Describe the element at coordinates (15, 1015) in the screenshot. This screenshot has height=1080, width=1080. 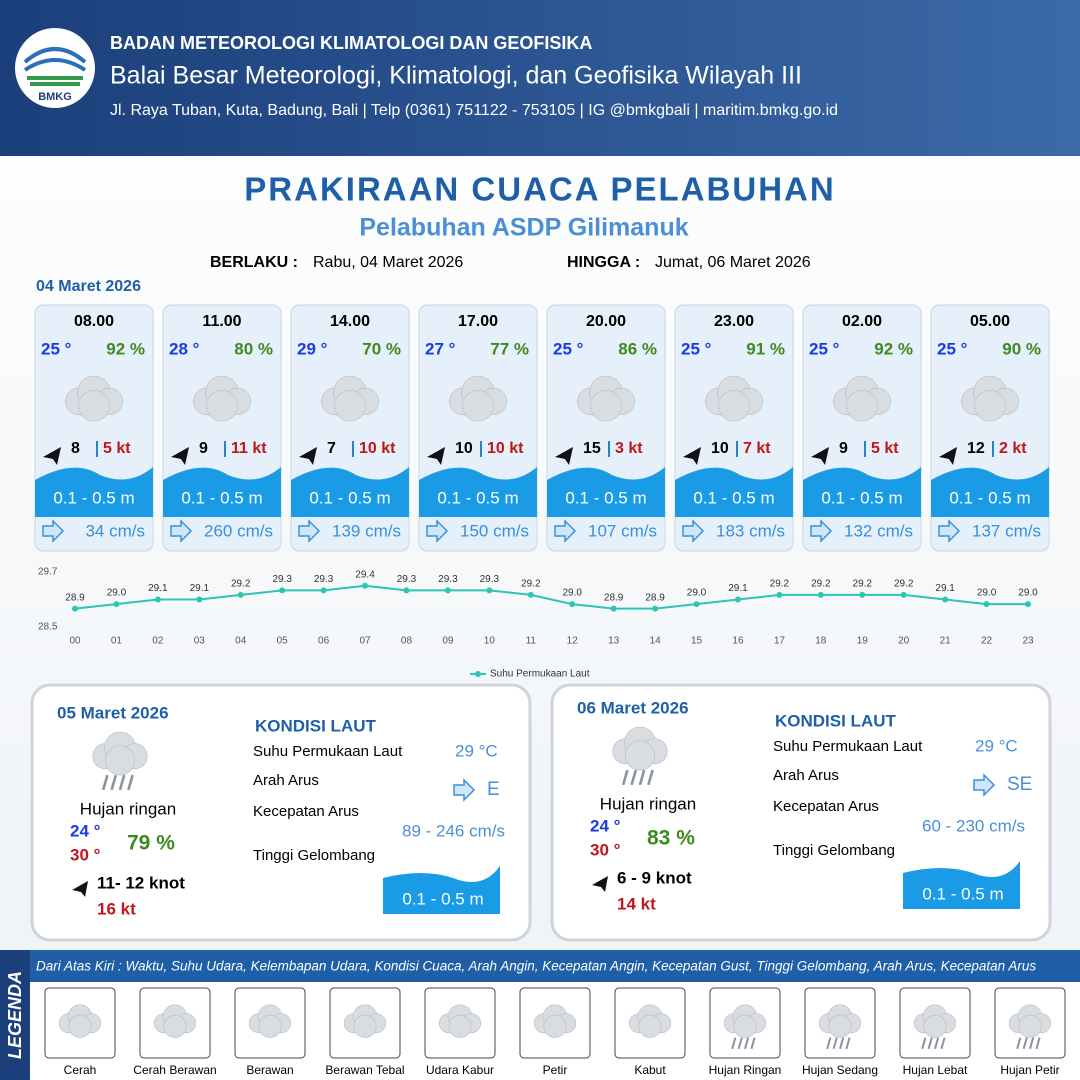
I see `legend-title: LEGENDA` at that location.